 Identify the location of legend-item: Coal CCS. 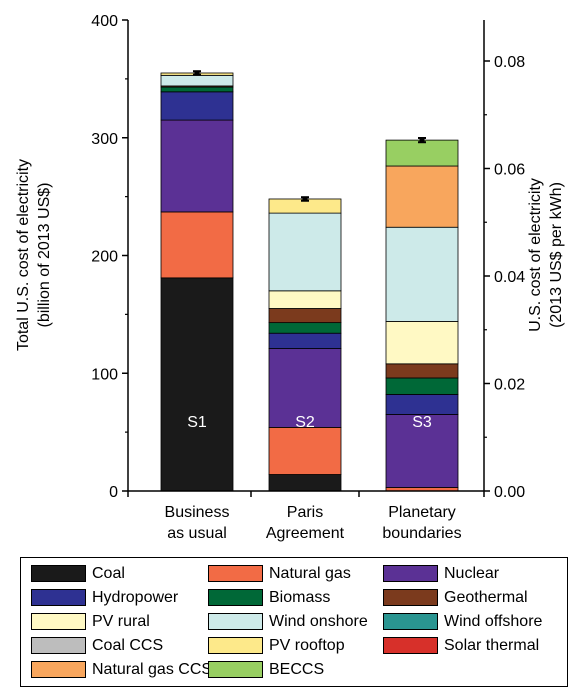
(97, 645).